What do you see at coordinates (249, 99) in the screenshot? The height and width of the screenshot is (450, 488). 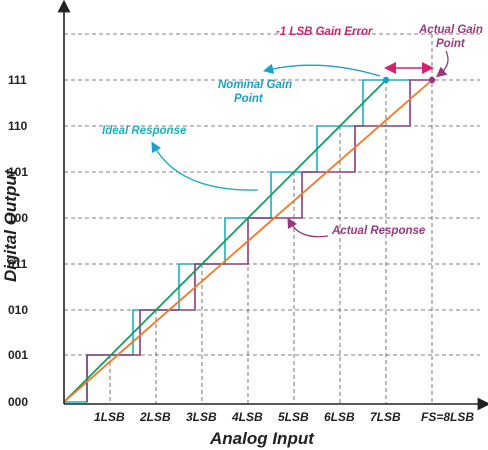 I see `nominal-gain-point-label-line2: Point` at bounding box center [249, 99].